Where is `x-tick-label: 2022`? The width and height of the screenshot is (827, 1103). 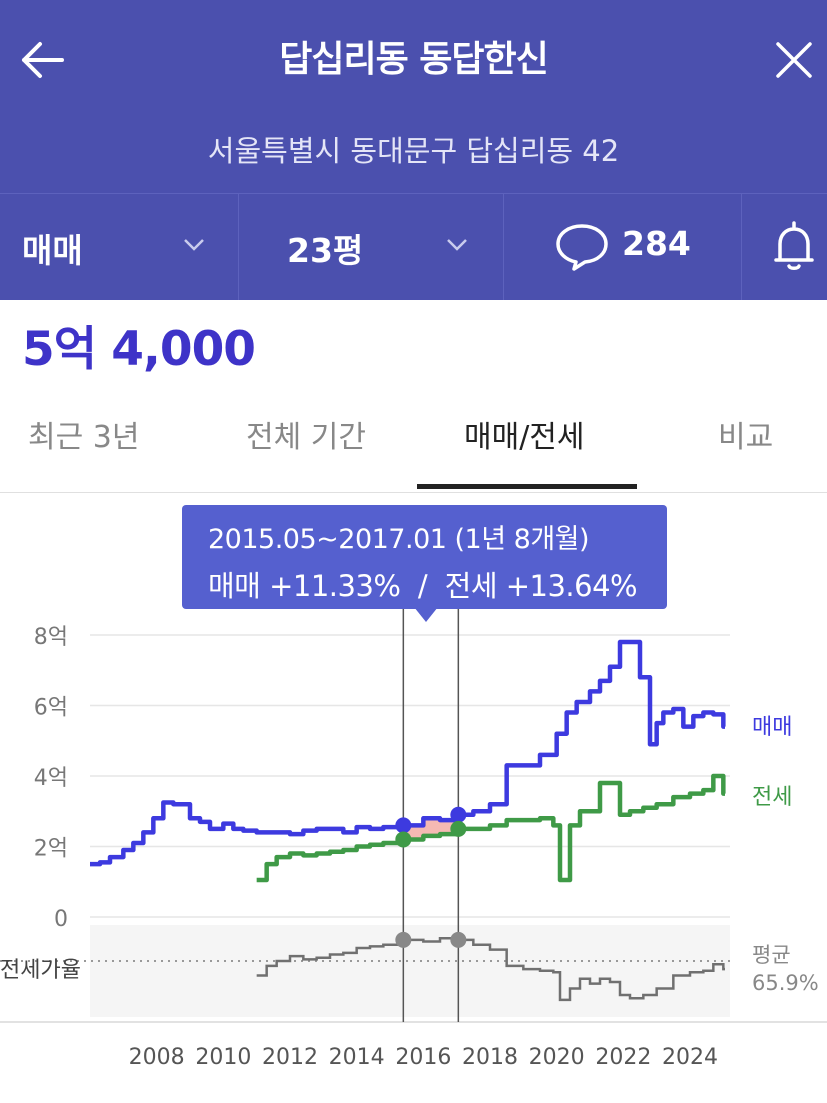
x-tick-label: 2022 is located at coordinates (623, 1057).